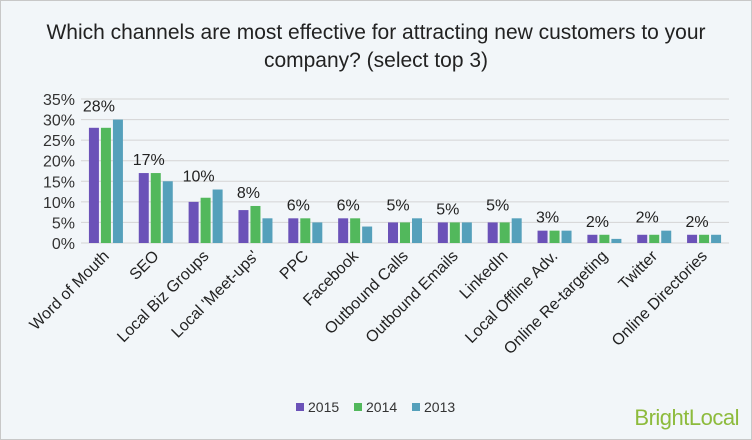 The width and height of the screenshot is (752, 440). What do you see at coordinates (412, 297) in the screenshot?
I see `x-tick-label: Outbound Emails` at bounding box center [412, 297].